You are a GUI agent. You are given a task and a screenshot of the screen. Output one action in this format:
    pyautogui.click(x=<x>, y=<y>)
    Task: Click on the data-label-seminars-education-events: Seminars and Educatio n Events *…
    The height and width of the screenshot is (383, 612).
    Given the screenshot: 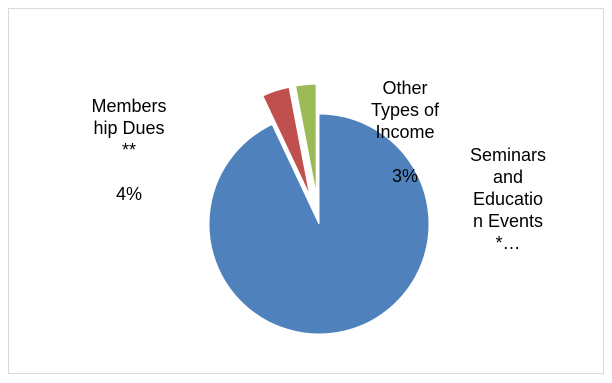 What is the action you would take?
    pyautogui.click(x=508, y=188)
    